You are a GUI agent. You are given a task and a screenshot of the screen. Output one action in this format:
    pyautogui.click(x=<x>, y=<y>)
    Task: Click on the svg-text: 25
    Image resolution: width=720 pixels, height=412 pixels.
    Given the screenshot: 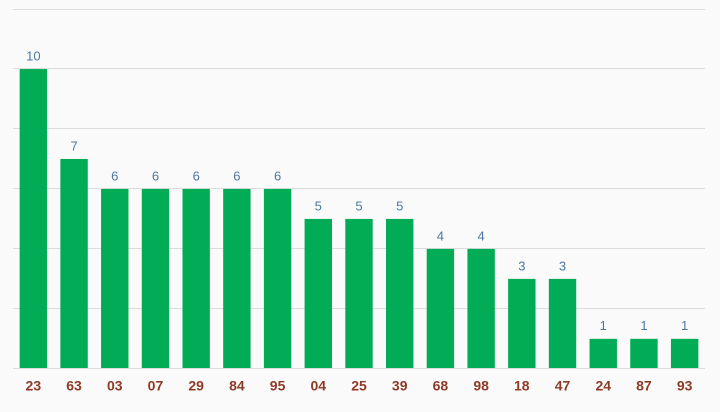 What is the action you would take?
    pyautogui.click(x=359, y=386)
    